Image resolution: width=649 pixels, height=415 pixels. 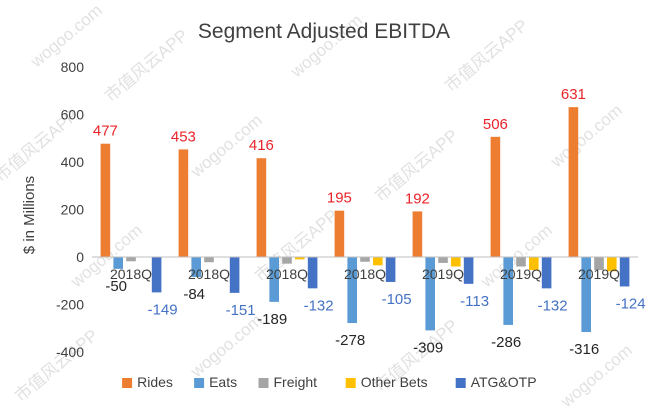 I want to click on legend-label: ATG&OTP, so click(x=504, y=382).